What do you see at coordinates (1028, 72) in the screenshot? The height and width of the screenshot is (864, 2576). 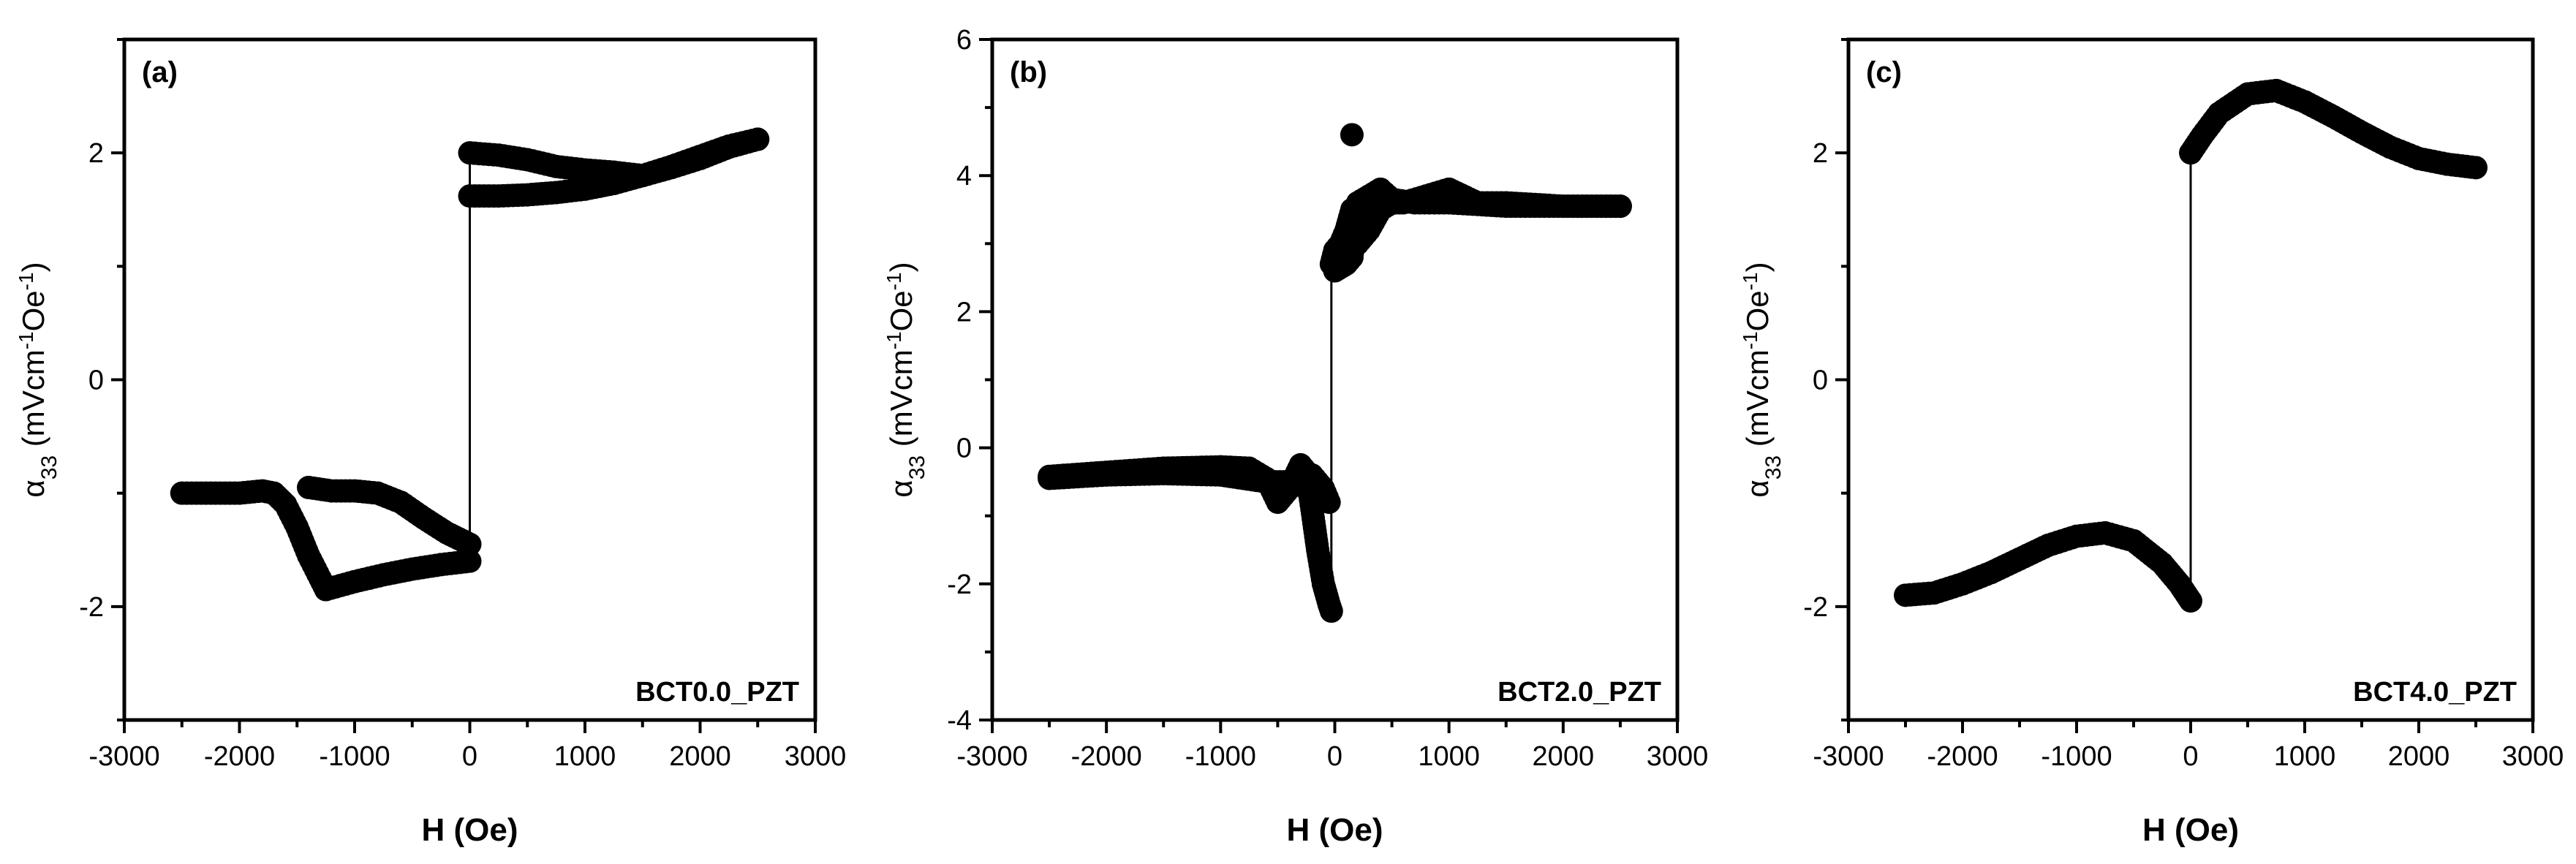 I see `panel-label: (b)` at bounding box center [1028, 72].